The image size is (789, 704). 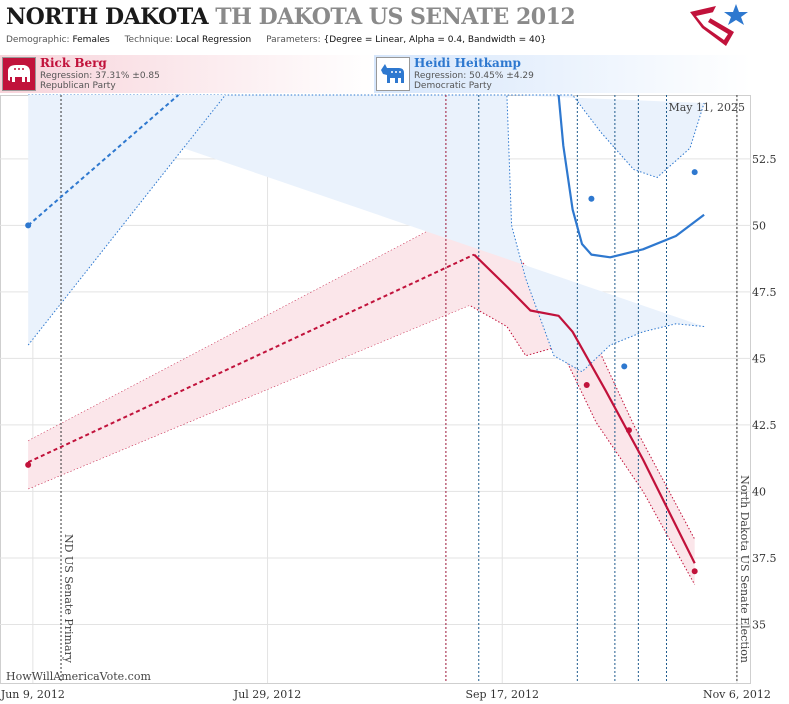 I want to click on chart-title: NORTH DAKOTA TH DAKOTA US SENATE 2012, so click(x=291, y=17).